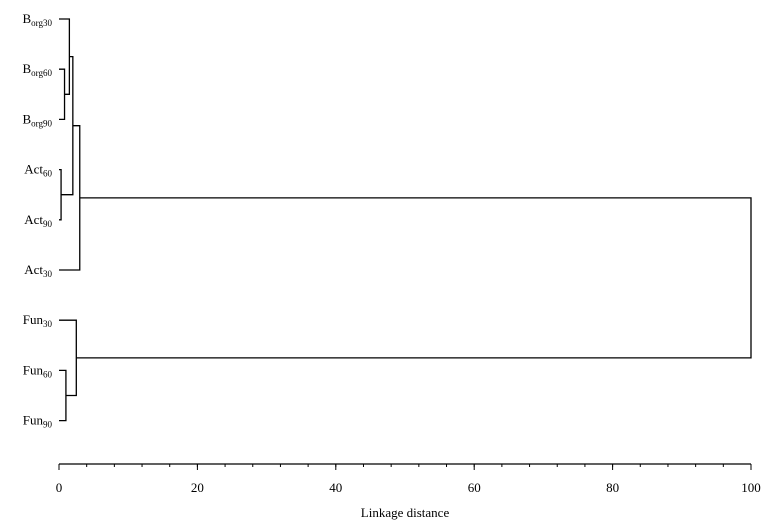  Describe the element at coordinates (38, 421) in the screenshot. I see `leaf-label: Fun90` at that location.